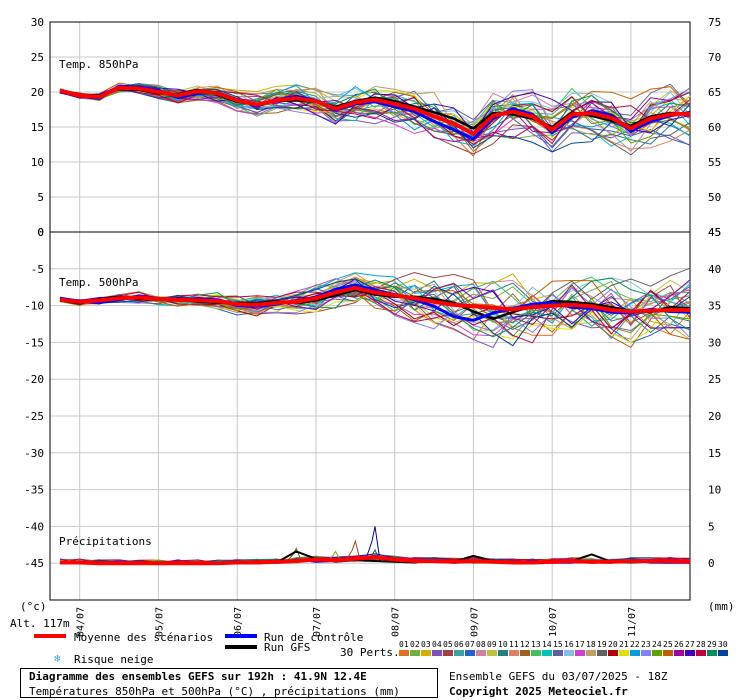 The width and height of the screenshot is (740, 700). I want to click on y-tick-left: 10, so click(37, 162).